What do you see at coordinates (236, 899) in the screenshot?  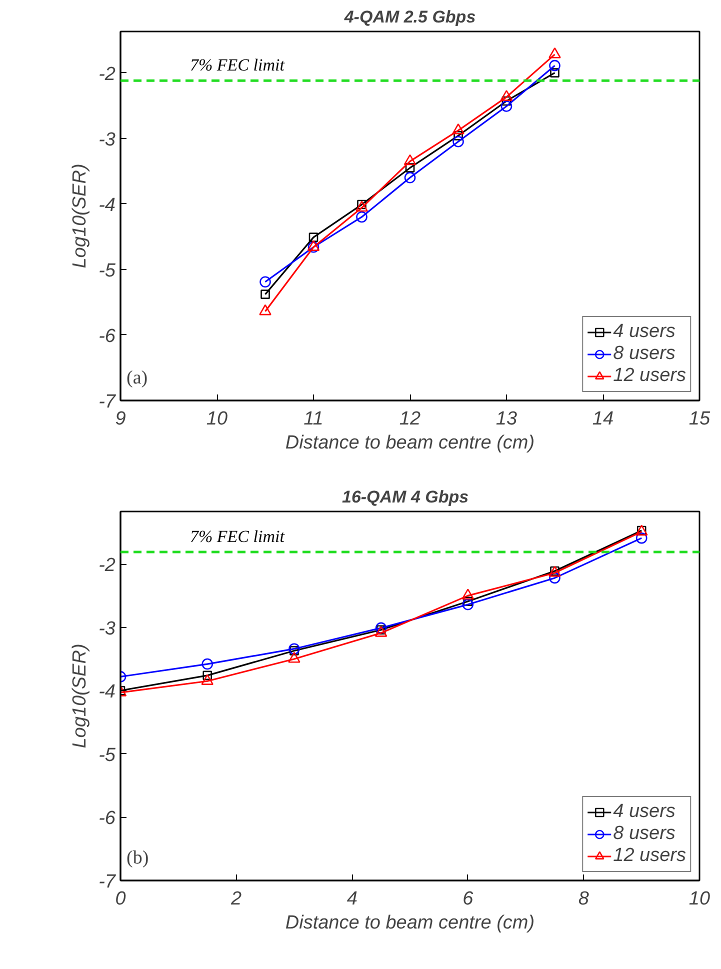 I see `x-tick-label: 2` at bounding box center [236, 899].